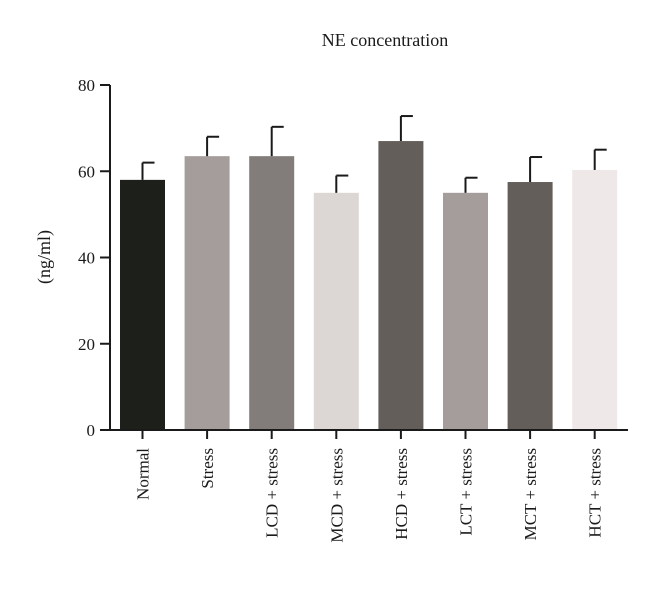 The image size is (660, 600). What do you see at coordinates (336, 495) in the screenshot?
I see `x-tick-label: MCD + stress` at bounding box center [336, 495].